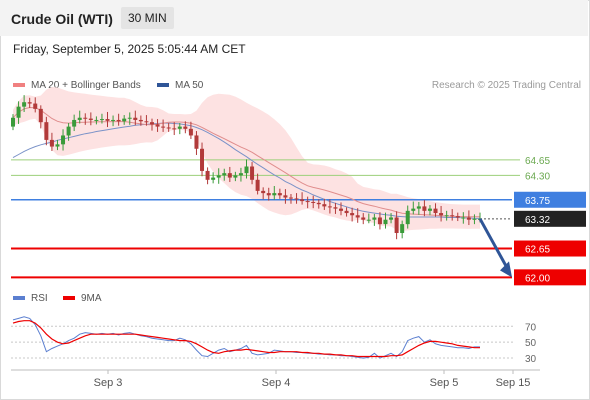 The image size is (590, 400). Describe the element at coordinates (513, 383) in the screenshot. I see `x-tick-label: Sep 15` at that location.